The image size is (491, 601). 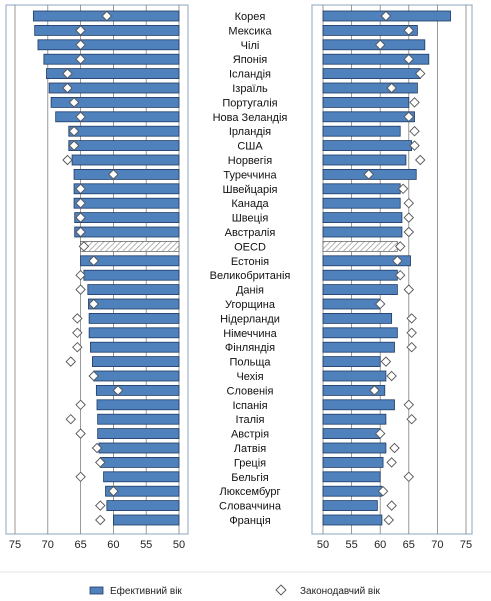 I want to click on women-tick-label: 60, so click(x=380, y=545).